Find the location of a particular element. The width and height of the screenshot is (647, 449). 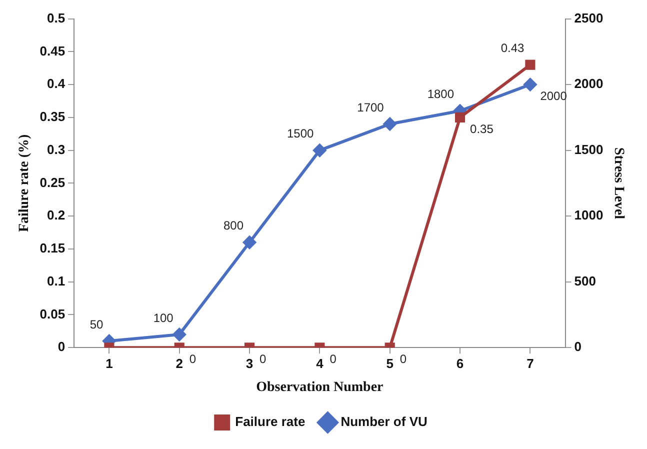

x-axis-title: Observation Number is located at coordinates (320, 388).